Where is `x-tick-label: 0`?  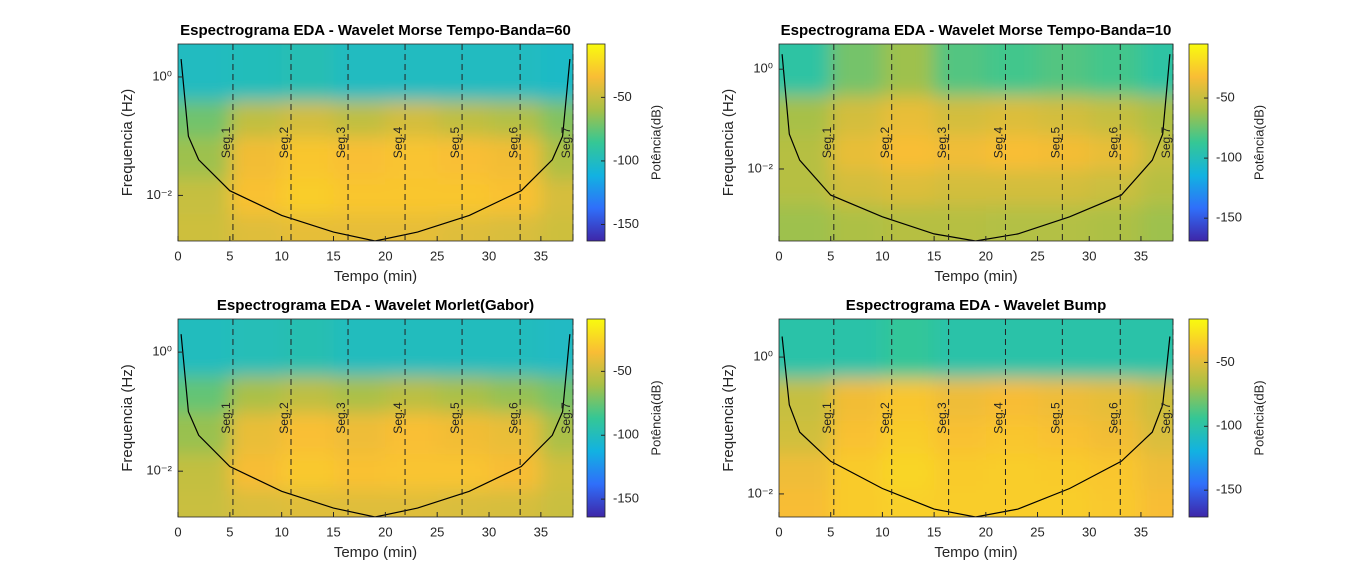 x-tick-label: 0 is located at coordinates (778, 531).